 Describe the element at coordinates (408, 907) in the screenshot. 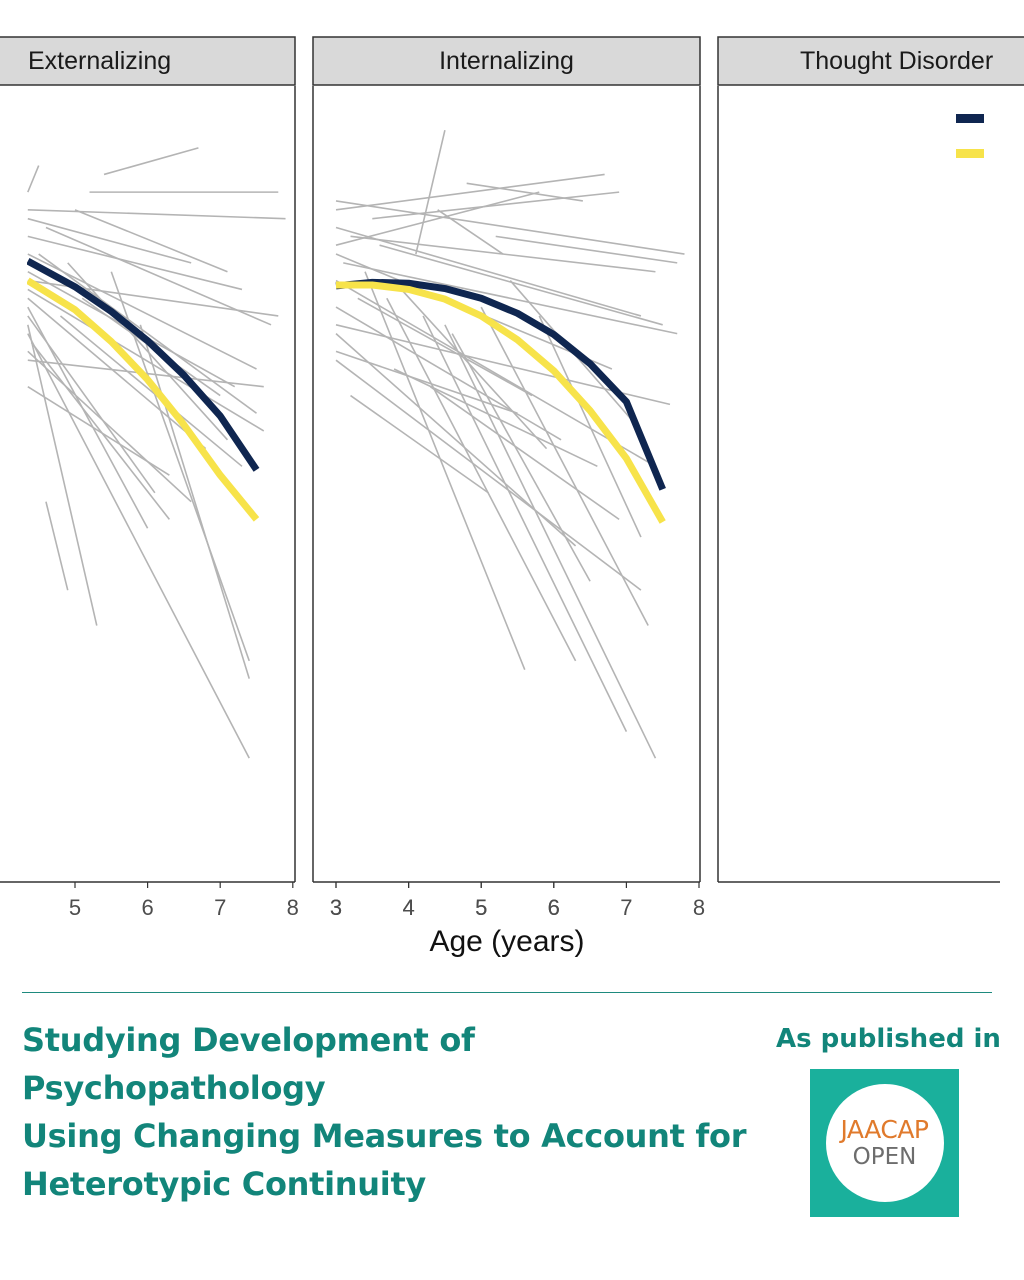

I see `x-tick-label: 4` at that location.